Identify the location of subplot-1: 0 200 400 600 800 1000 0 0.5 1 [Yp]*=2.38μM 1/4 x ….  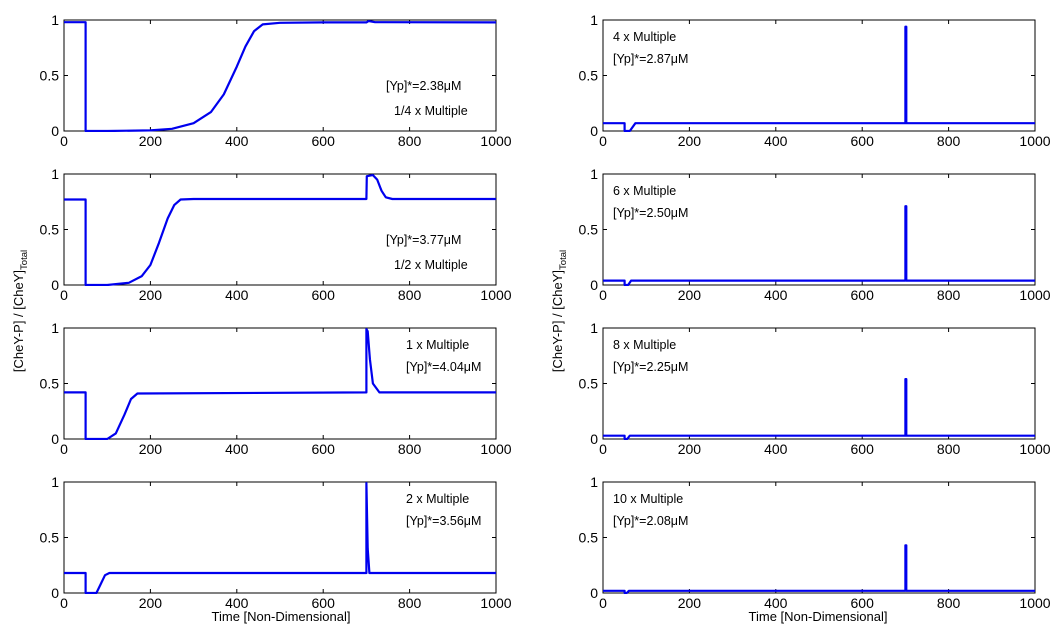
(276, 80).